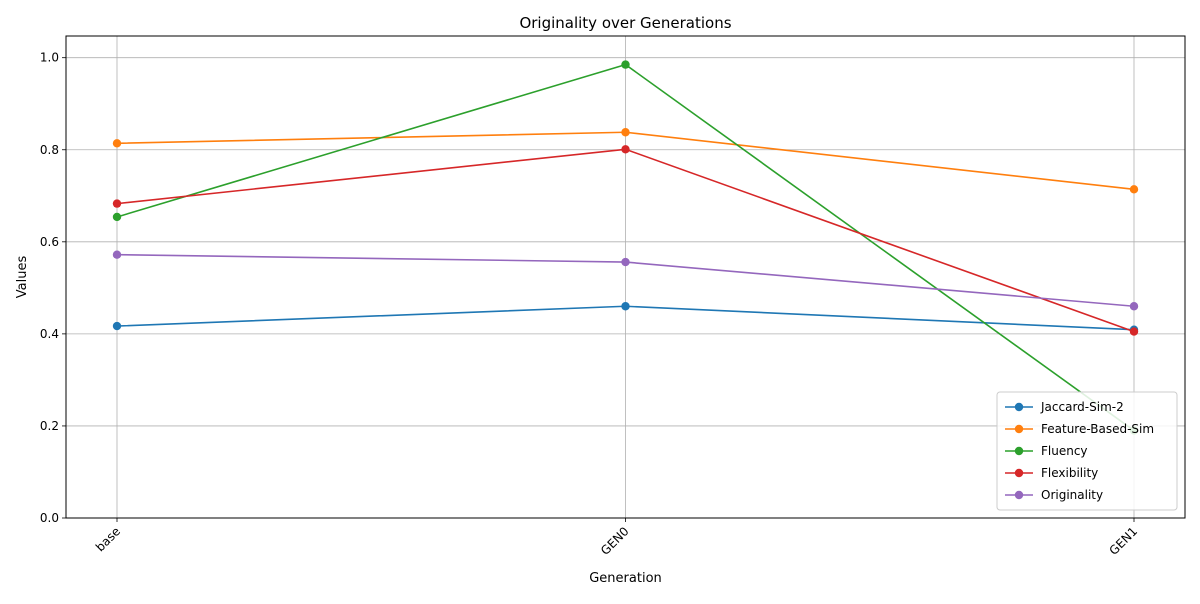  Describe the element at coordinates (49, 518) in the screenshot. I see `y-tick-label: 0.0` at that location.